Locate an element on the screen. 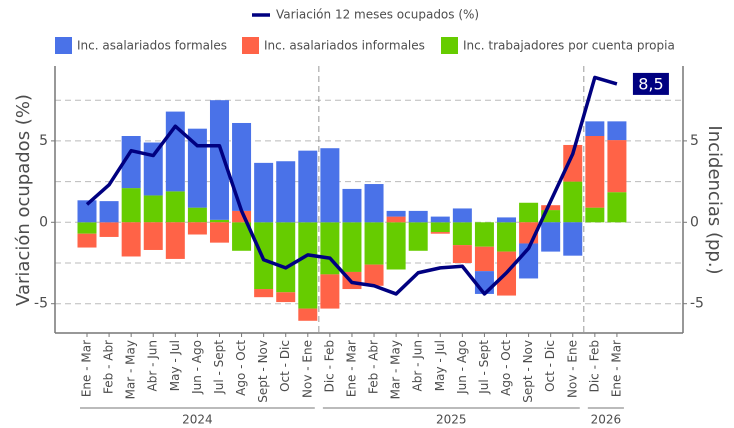 The width and height of the screenshot is (734, 428). value-label: 8,5 is located at coordinates (650, 83).